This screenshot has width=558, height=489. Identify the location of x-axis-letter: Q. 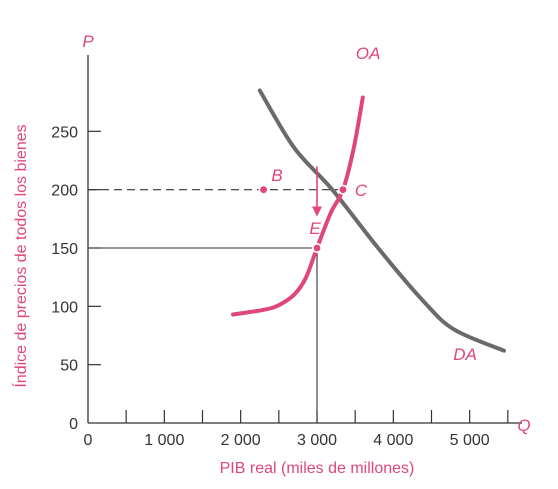
(523, 425).